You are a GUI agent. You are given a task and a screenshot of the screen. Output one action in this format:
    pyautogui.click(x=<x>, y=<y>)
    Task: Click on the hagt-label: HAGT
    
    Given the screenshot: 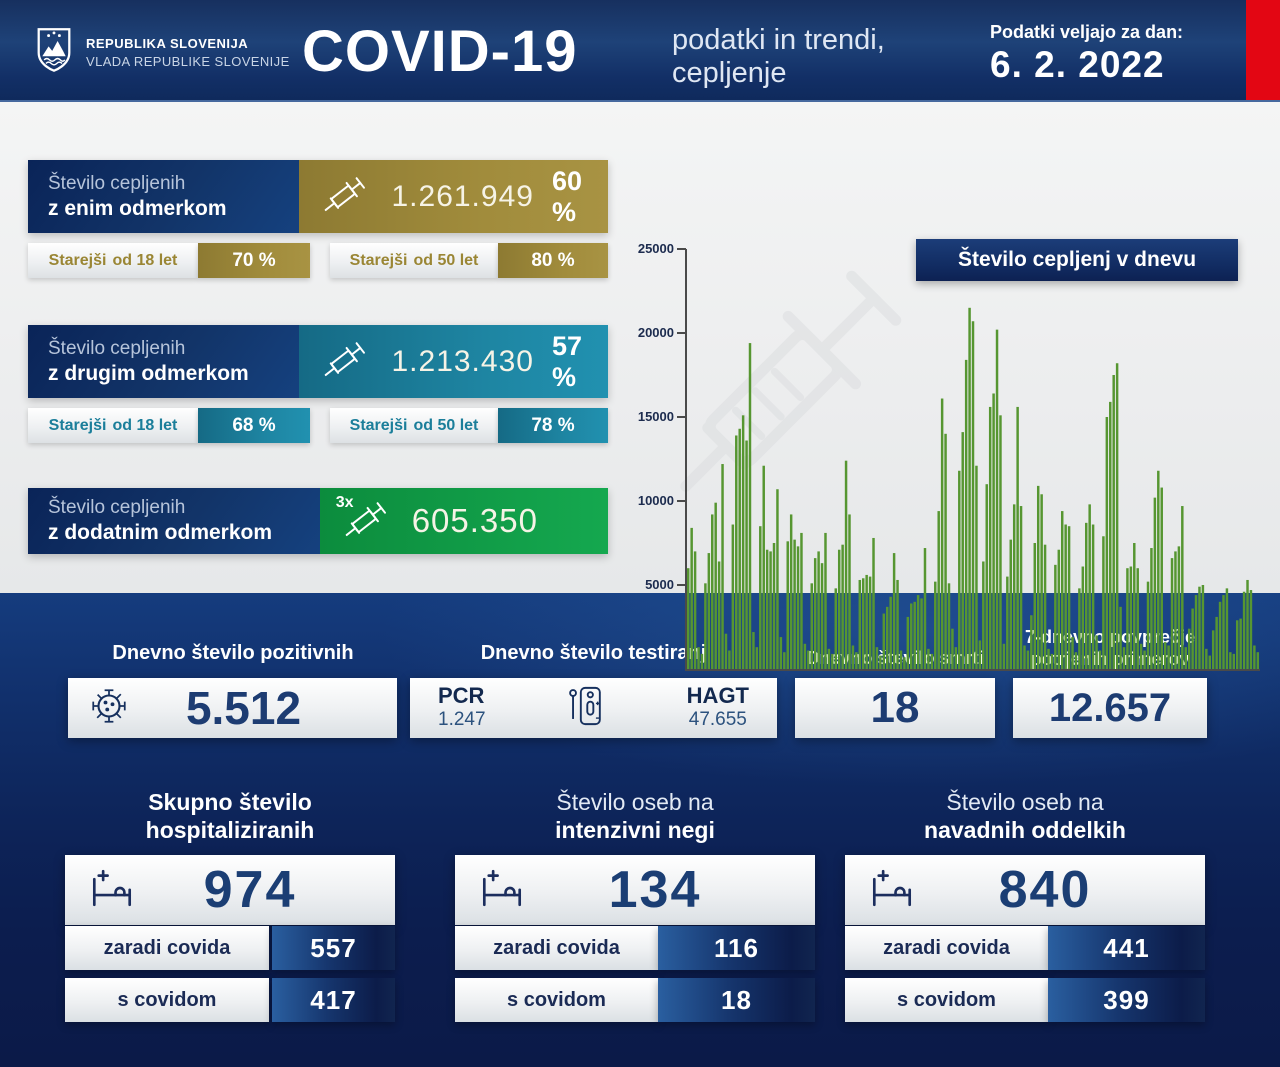 What is the action you would take?
    pyautogui.click(x=717, y=695)
    